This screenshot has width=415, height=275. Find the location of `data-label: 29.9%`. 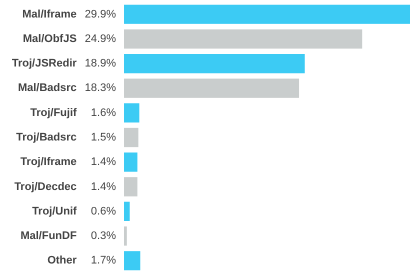

data-label: 29.9% is located at coordinates (100, 14).